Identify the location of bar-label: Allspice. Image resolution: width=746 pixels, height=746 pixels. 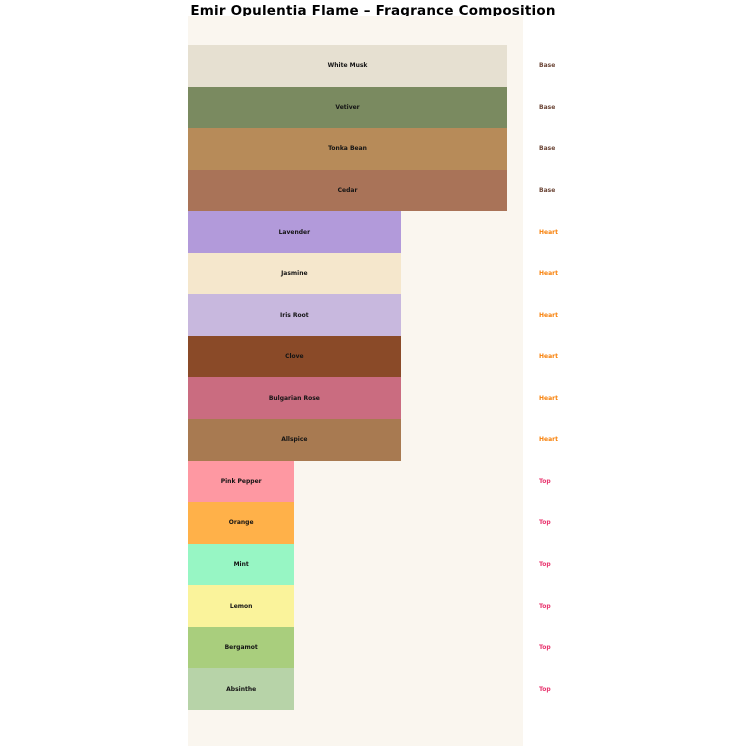
(294, 440).